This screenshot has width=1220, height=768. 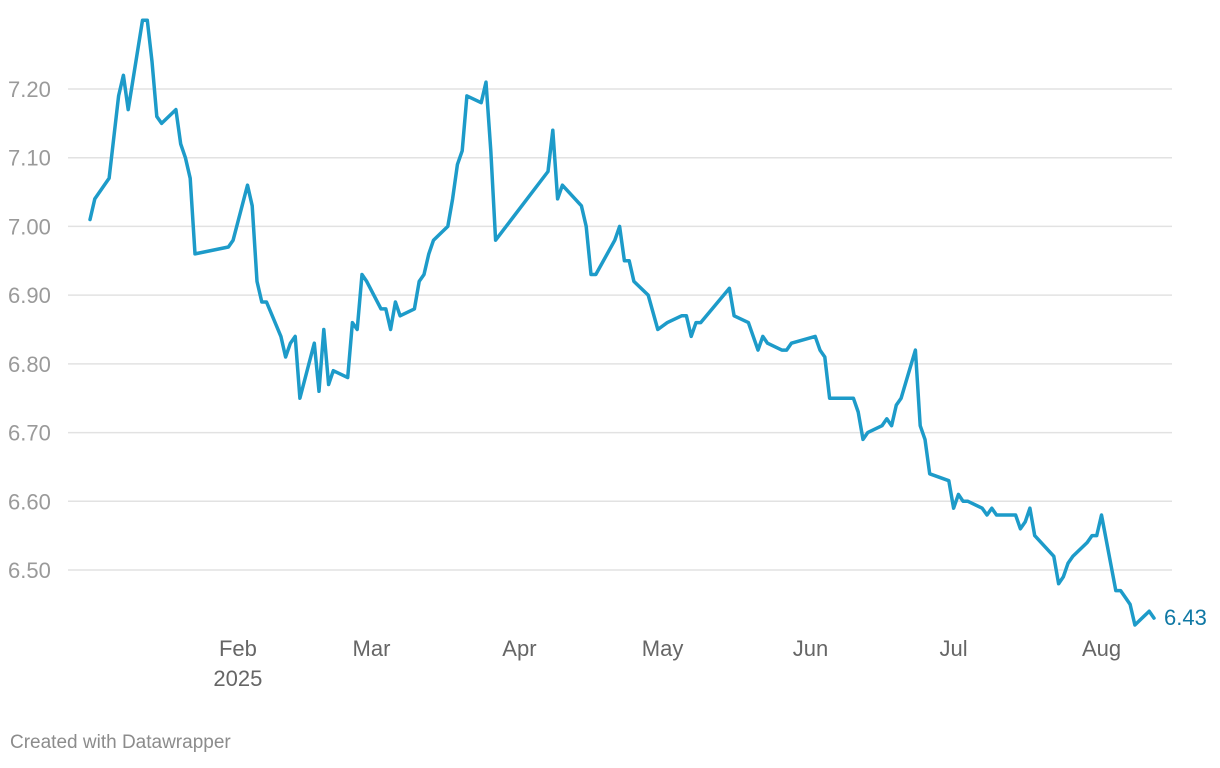 I want to click on x-tick-label: Mar, so click(x=372, y=648).